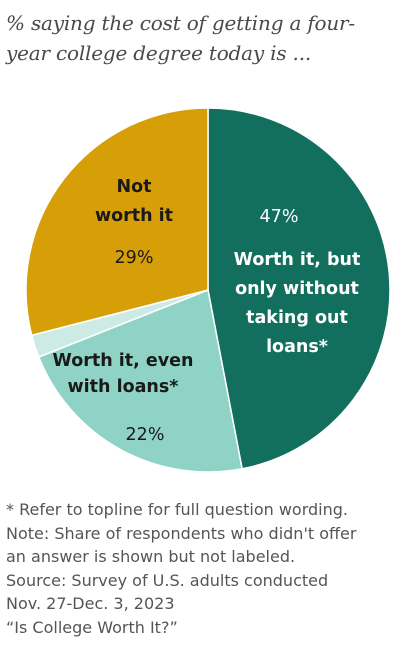 The width and height of the screenshot is (400, 664). I want to click on slice-label-line: Worth it, but, so click(297, 260).